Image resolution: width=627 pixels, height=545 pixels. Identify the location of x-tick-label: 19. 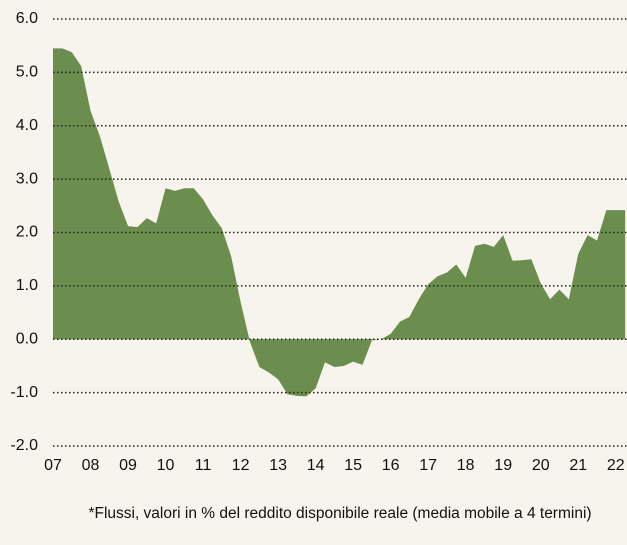
(503, 465).